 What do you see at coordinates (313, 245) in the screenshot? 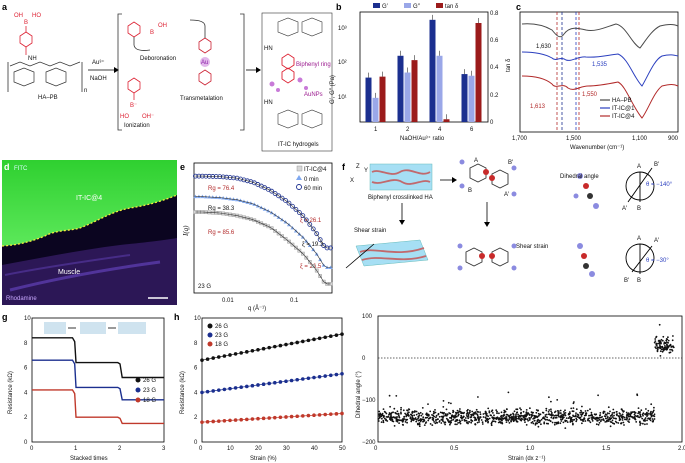
I see `e-annot-xi2: ξ = 19.3` at bounding box center [313, 245].